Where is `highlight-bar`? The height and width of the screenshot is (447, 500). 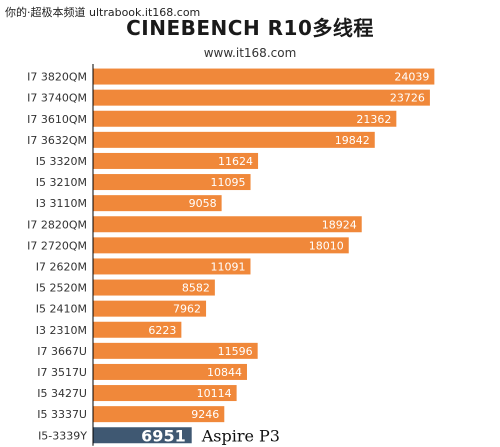
highlight-bar is located at coordinates (142, 435).